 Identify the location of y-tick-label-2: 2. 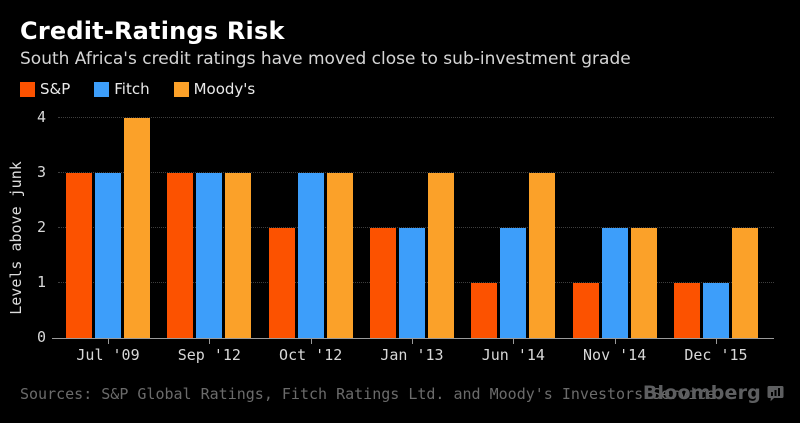
(41, 227).